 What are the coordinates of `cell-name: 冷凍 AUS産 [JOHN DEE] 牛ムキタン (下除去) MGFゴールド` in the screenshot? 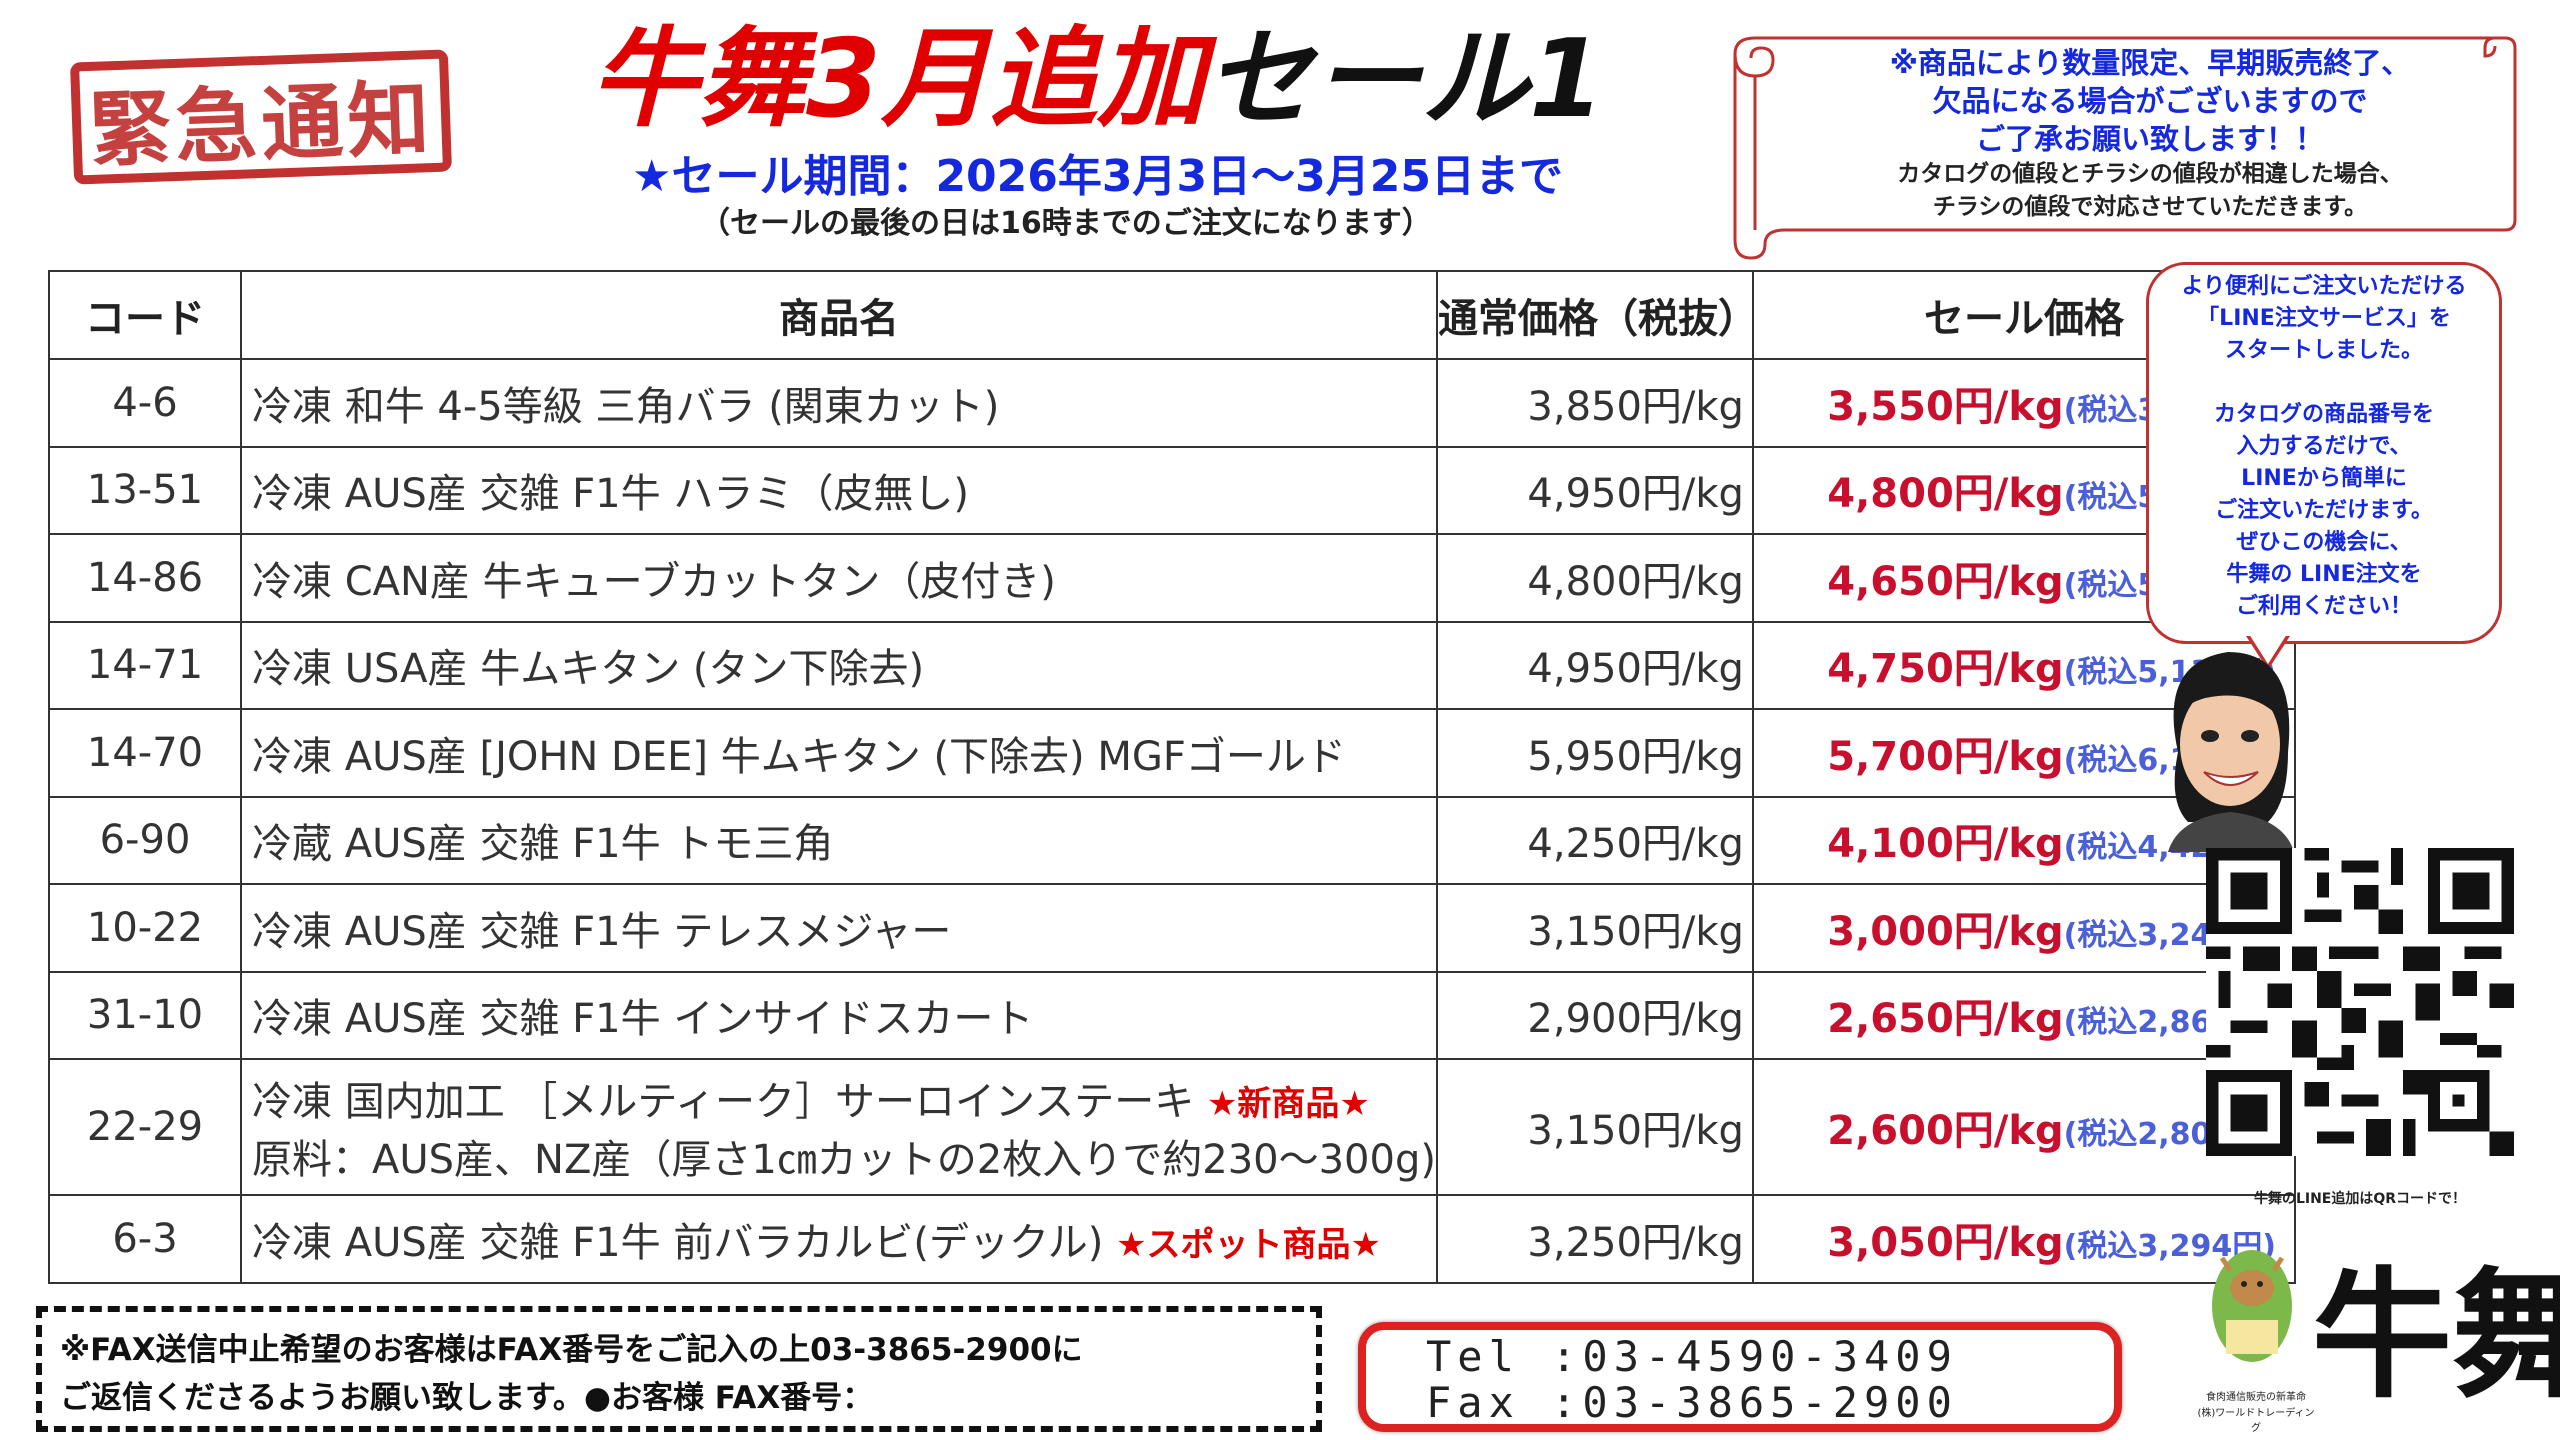 It's located at (839, 753).